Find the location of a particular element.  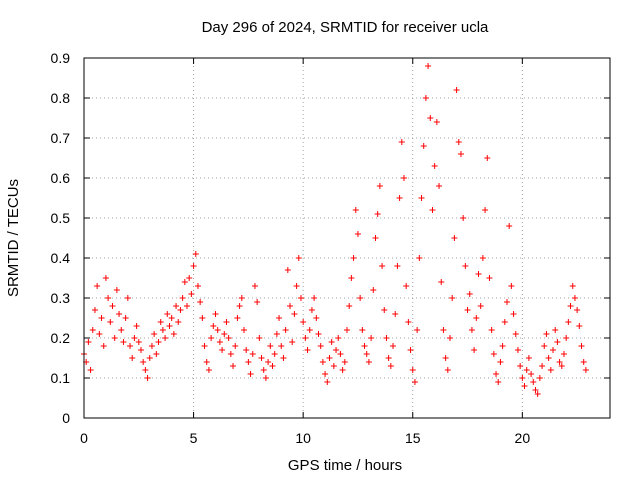

y-tick-label: 0.6 is located at coordinates (61, 178).